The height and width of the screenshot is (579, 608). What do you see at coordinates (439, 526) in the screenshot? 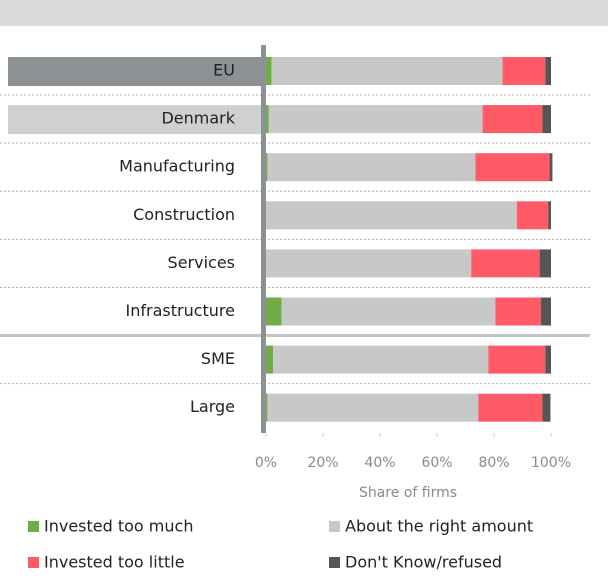
I see `legend-label: About the right amount` at bounding box center [439, 526].